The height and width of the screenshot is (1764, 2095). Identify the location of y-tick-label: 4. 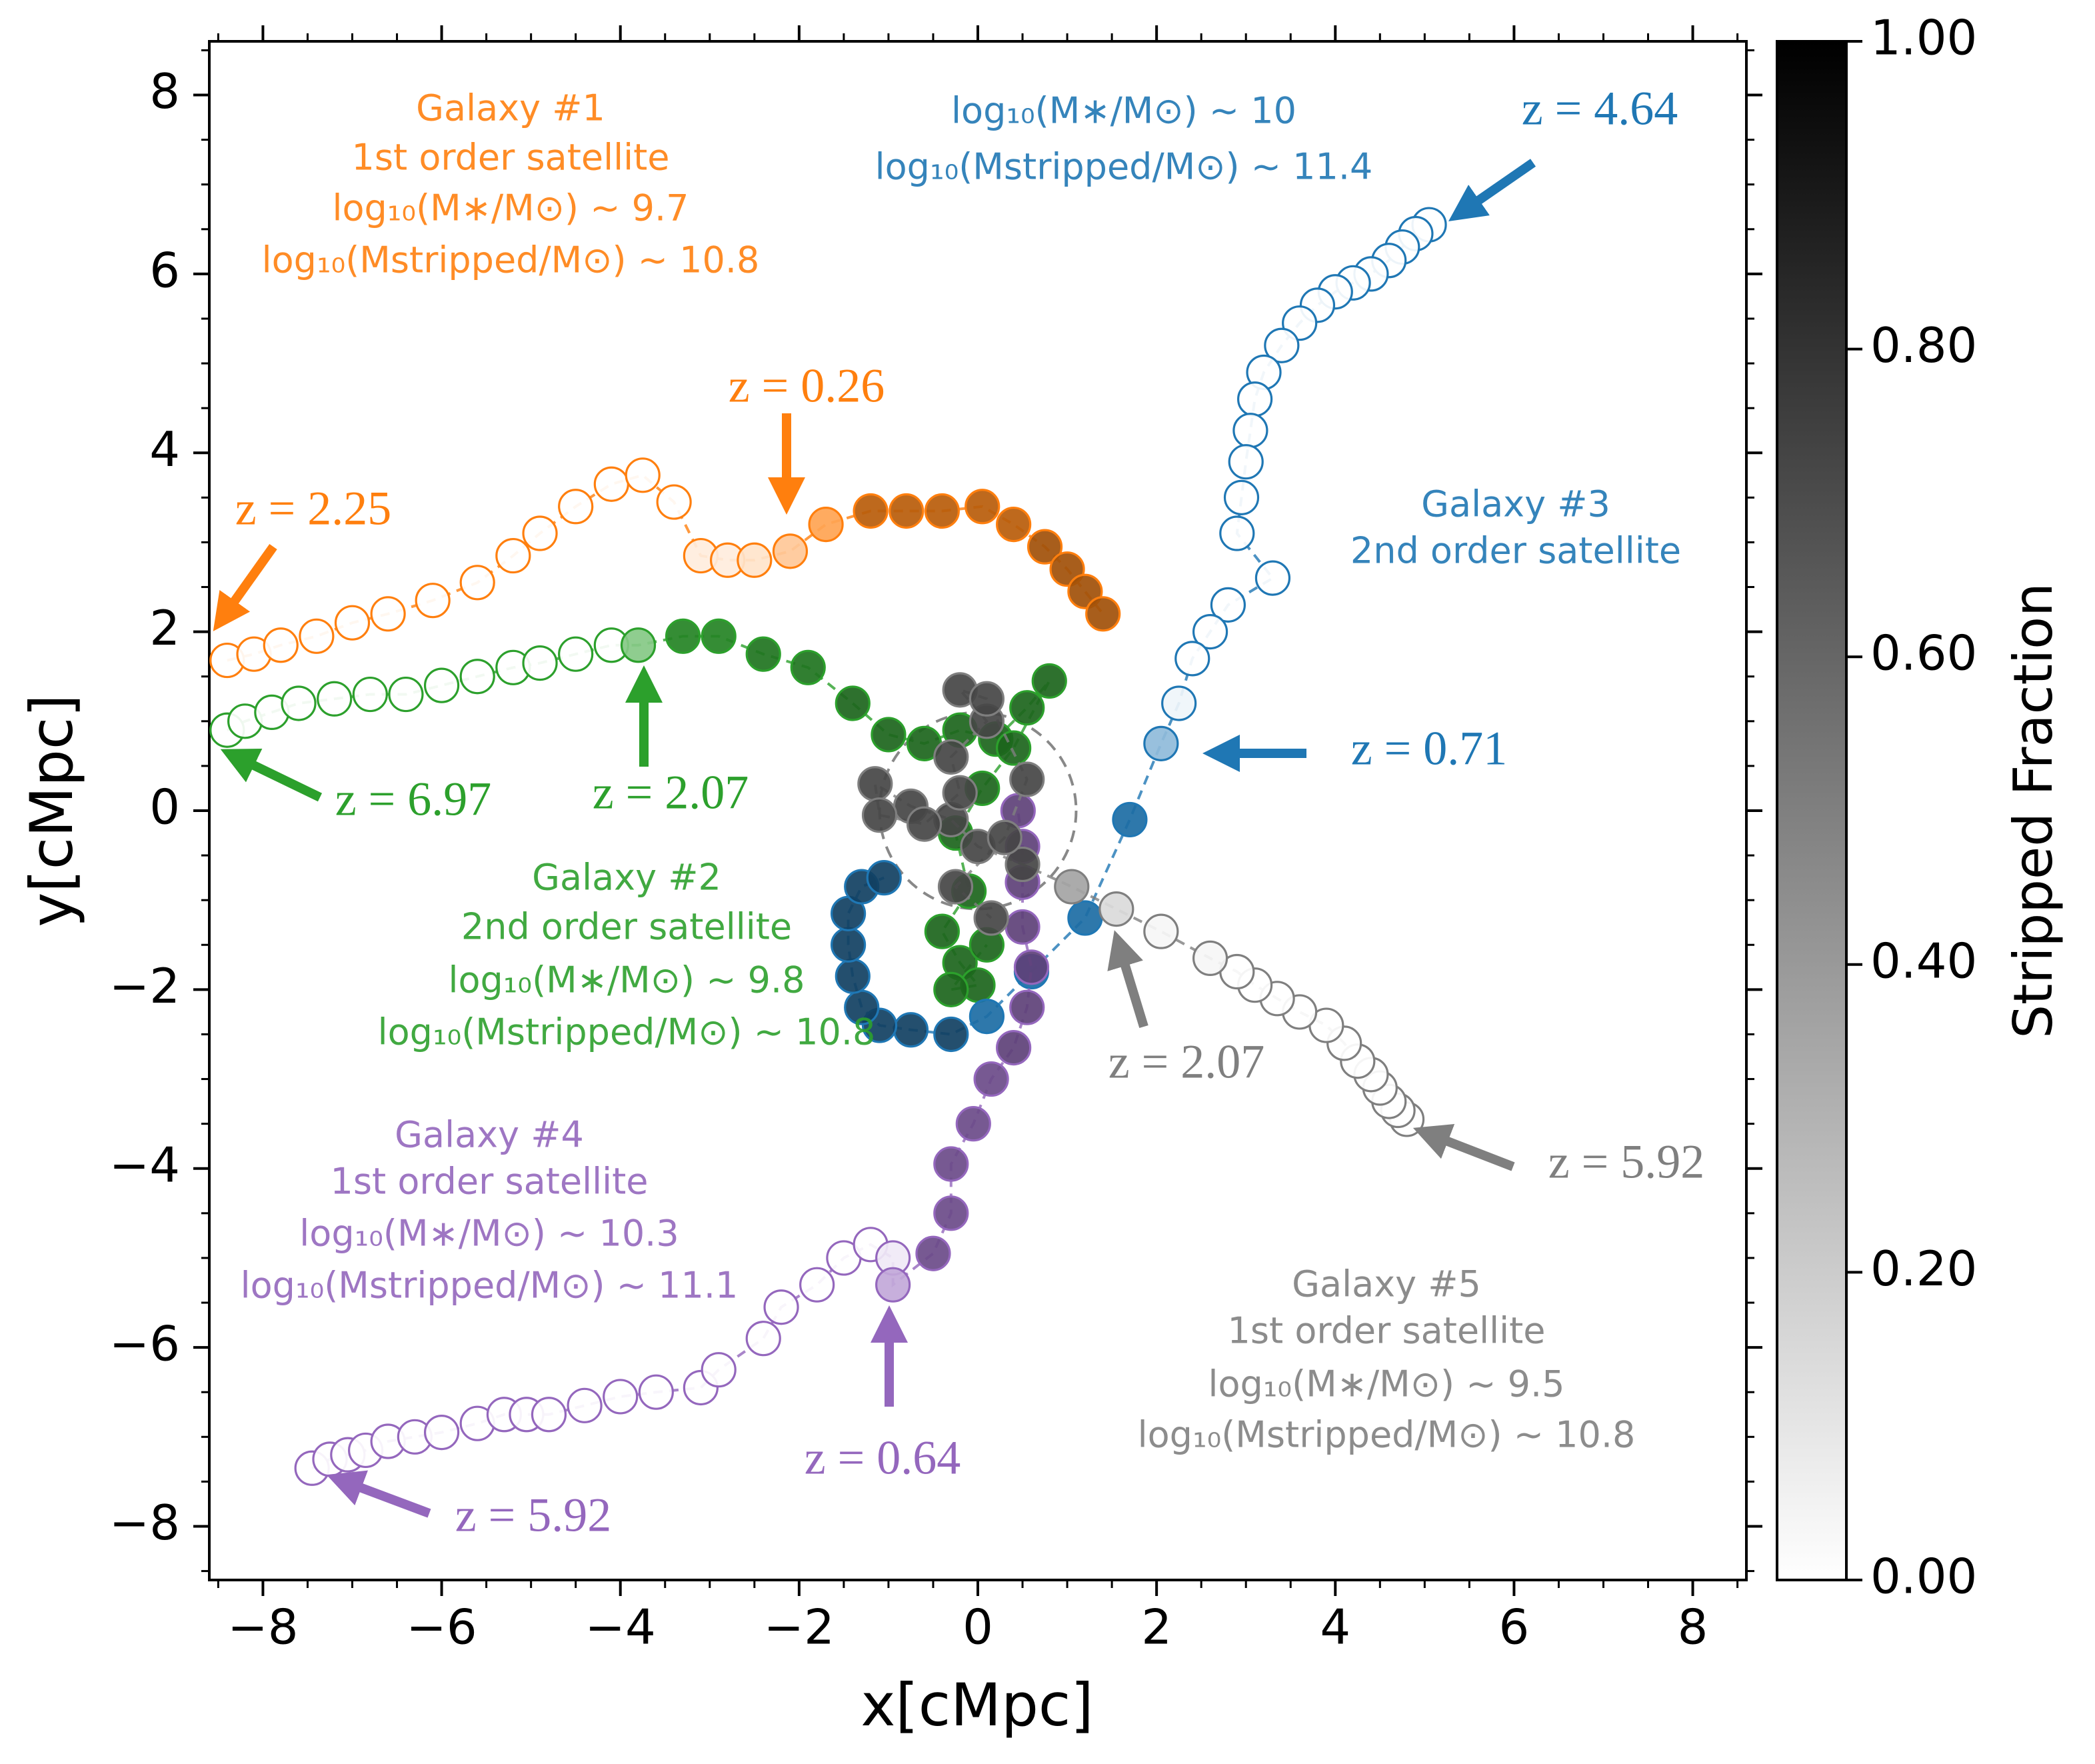
(164, 449).